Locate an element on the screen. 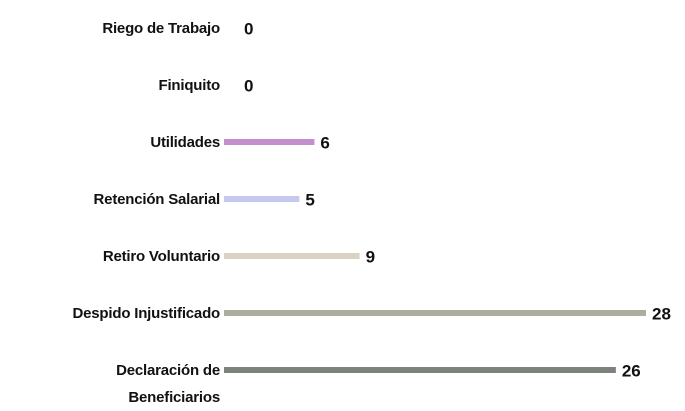 This screenshot has width=685, height=411. category-label: Declaración de Beneficiarios is located at coordinates (168, 384).